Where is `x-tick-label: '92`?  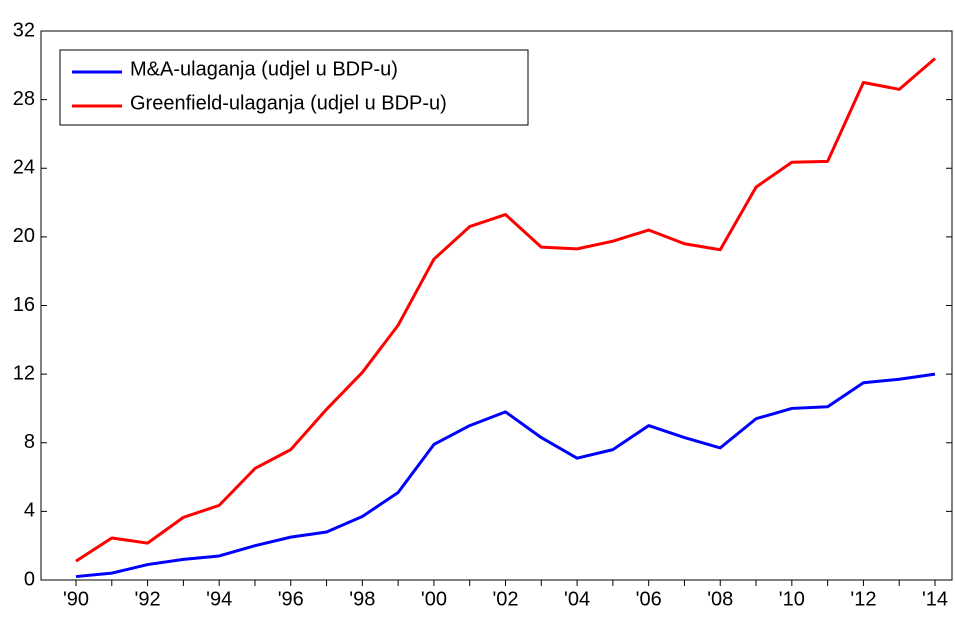
x-tick-label: '92 is located at coordinates (148, 599).